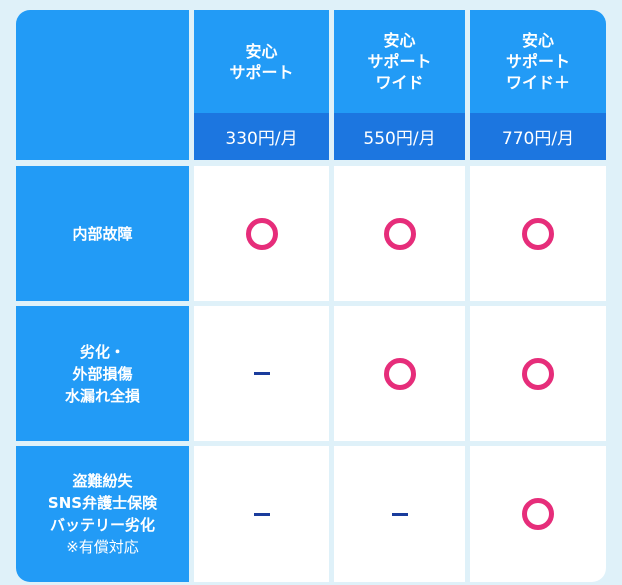 The height and width of the screenshot is (585, 622). I want to click on row-label: 盗難紛失 SNS弁護士保険 バッテリー劣化 ※有償対応, so click(102, 514).